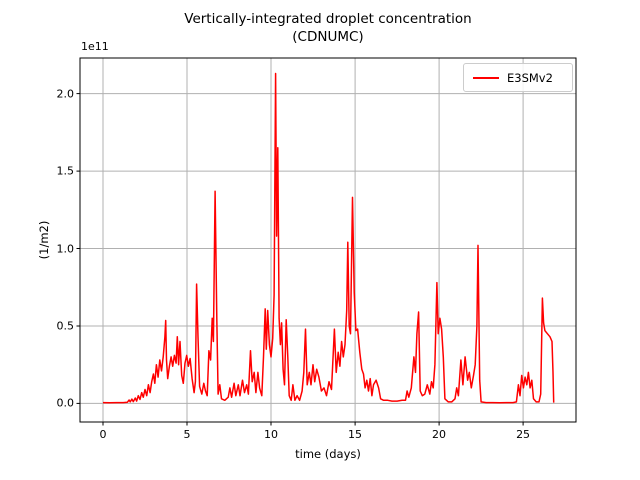 The image size is (640, 480). What do you see at coordinates (95, 46) in the screenshot?
I see `y-axis-offset-label: 1e11` at bounding box center [95, 46].